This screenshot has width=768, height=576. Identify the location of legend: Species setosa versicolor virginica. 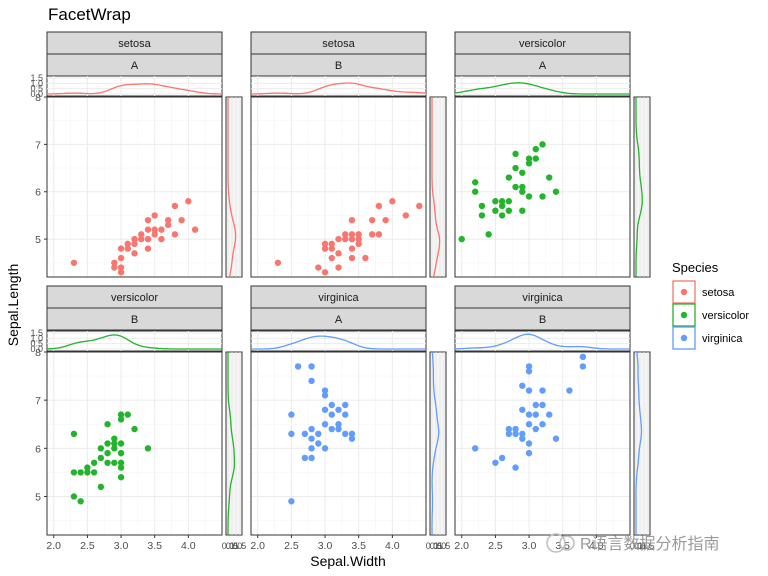
(710, 305).